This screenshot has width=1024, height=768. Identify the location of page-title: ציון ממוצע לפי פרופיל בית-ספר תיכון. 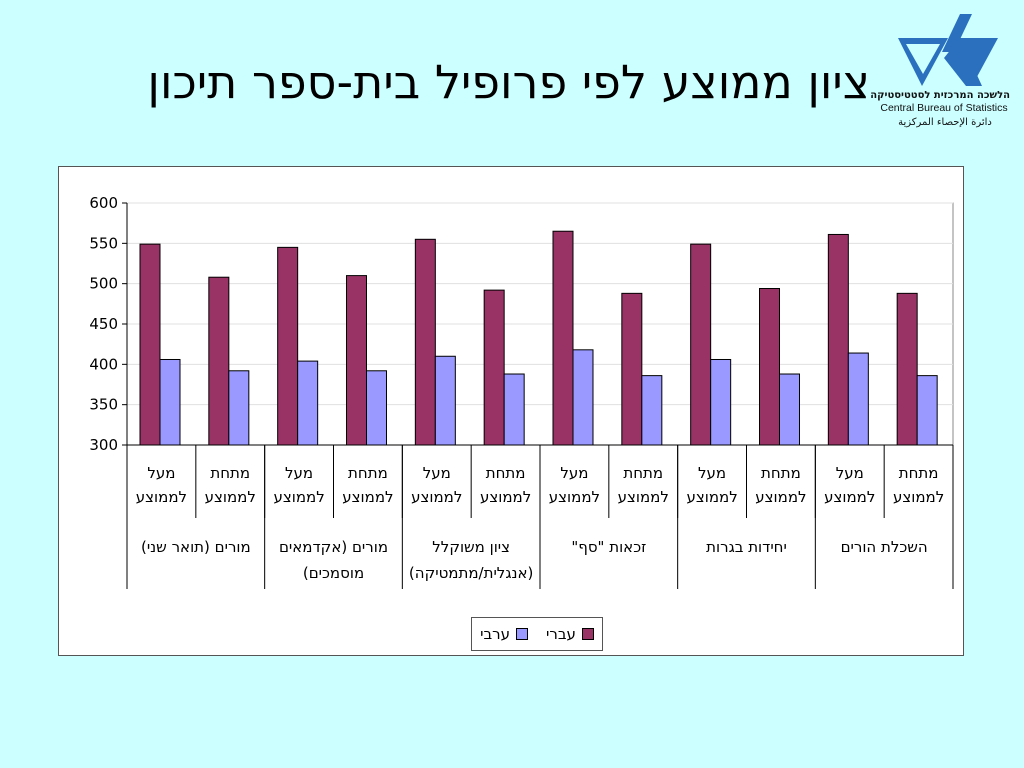
(508, 82).